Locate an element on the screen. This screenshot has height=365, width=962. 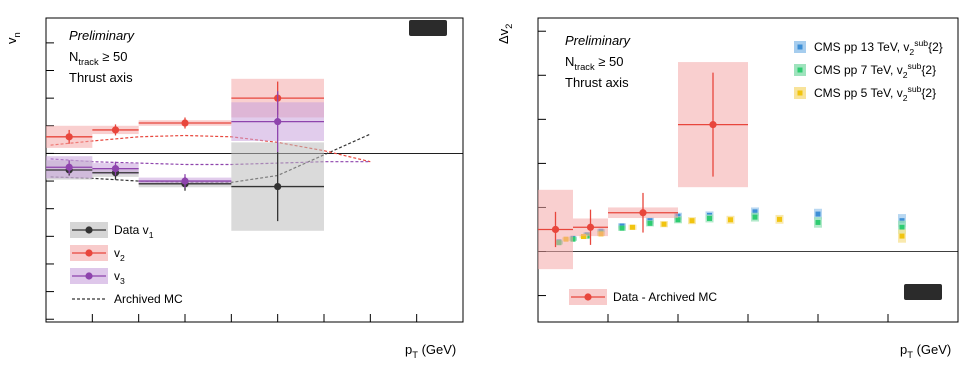
legend-label-2: CMS pp 5 TeV, v2sub{2} is located at coordinates (875, 93).